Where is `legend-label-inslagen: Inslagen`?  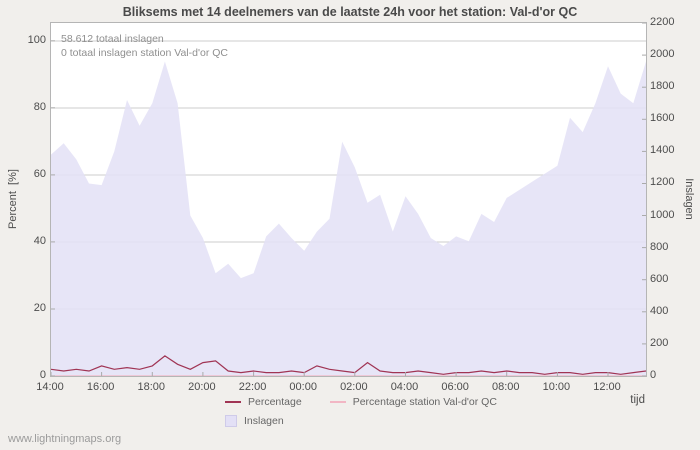 legend-label-inslagen: Inslagen is located at coordinates (264, 421).